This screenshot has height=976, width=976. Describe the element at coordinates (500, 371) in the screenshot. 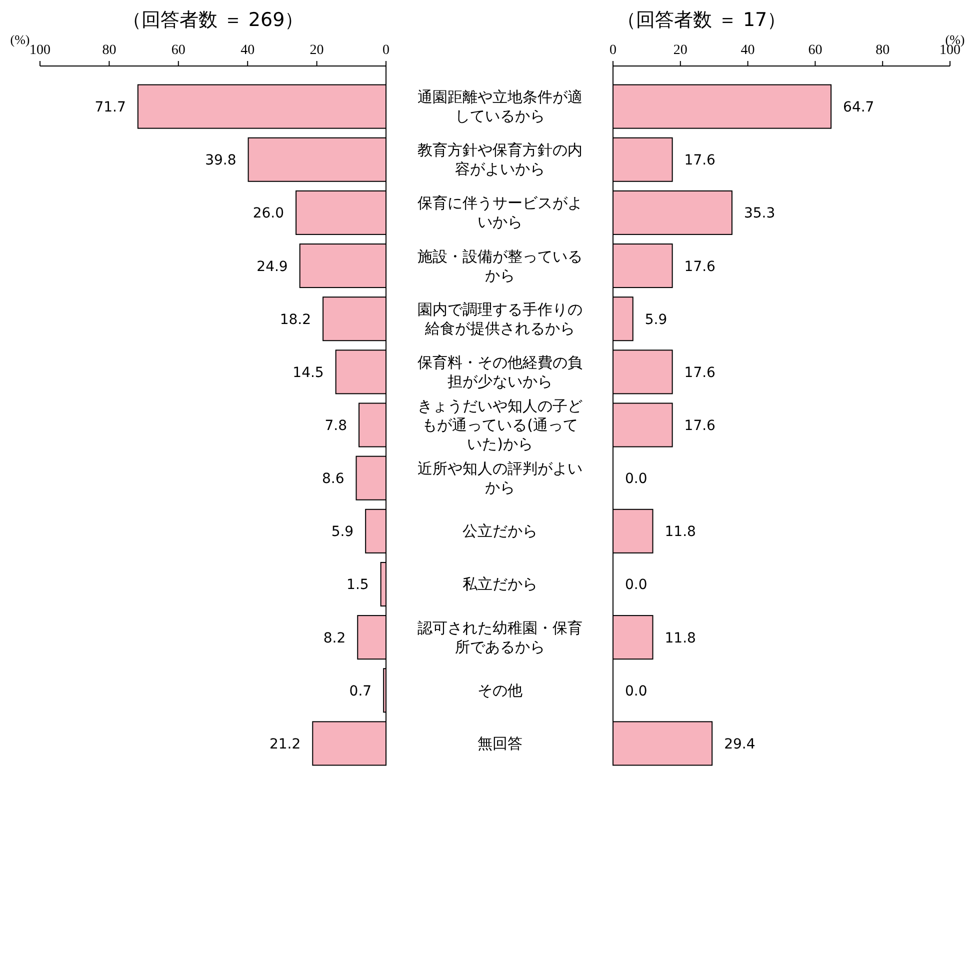

I see `y-tick-label: 保育料・その他経費の負担が少ないから` at that location.